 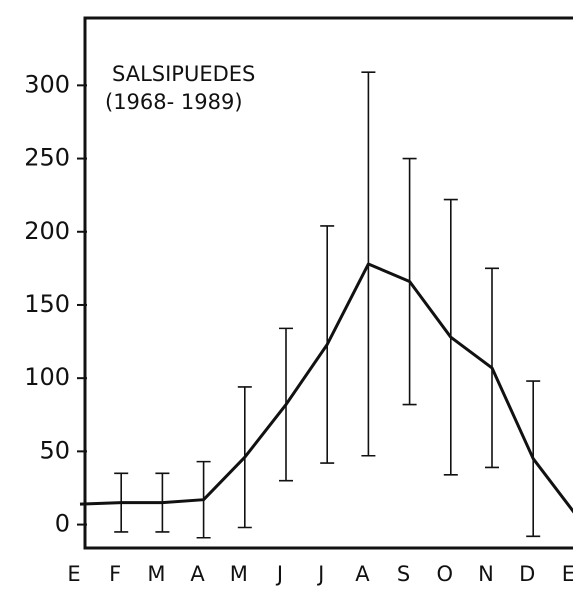 What do you see at coordinates (183, 74) in the screenshot?
I see `chart-title: SALSIPUEDES` at bounding box center [183, 74].